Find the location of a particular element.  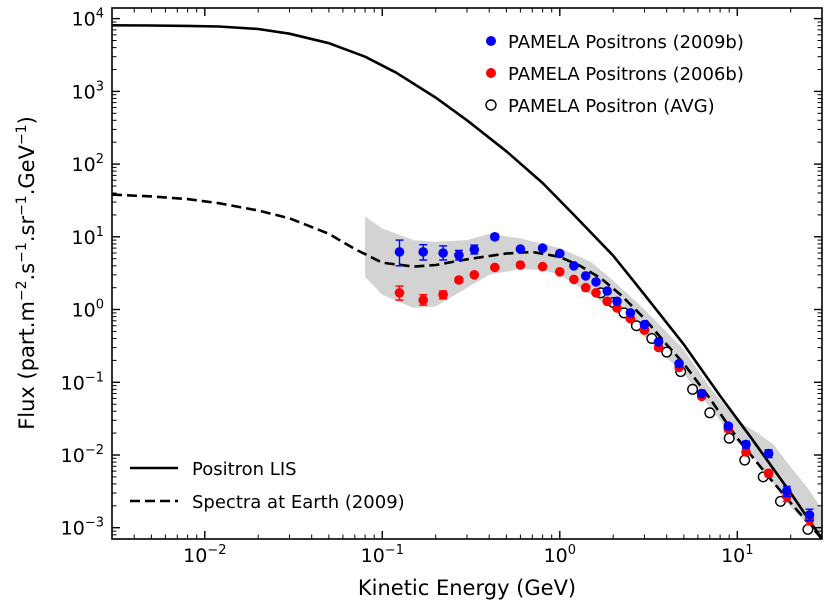

y-tick-label: 10⁰ is located at coordinates (88, 310).